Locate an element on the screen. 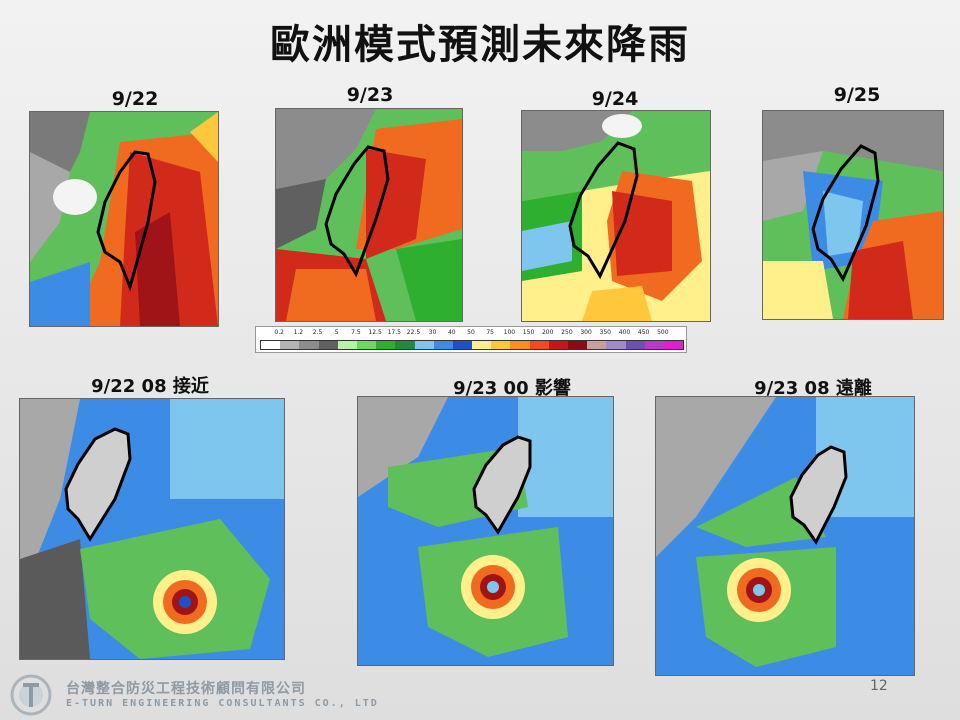 Image resolution: width=960 pixels, height=720 pixels. colorbar-tick-label: 2.5 is located at coordinates (317, 332).